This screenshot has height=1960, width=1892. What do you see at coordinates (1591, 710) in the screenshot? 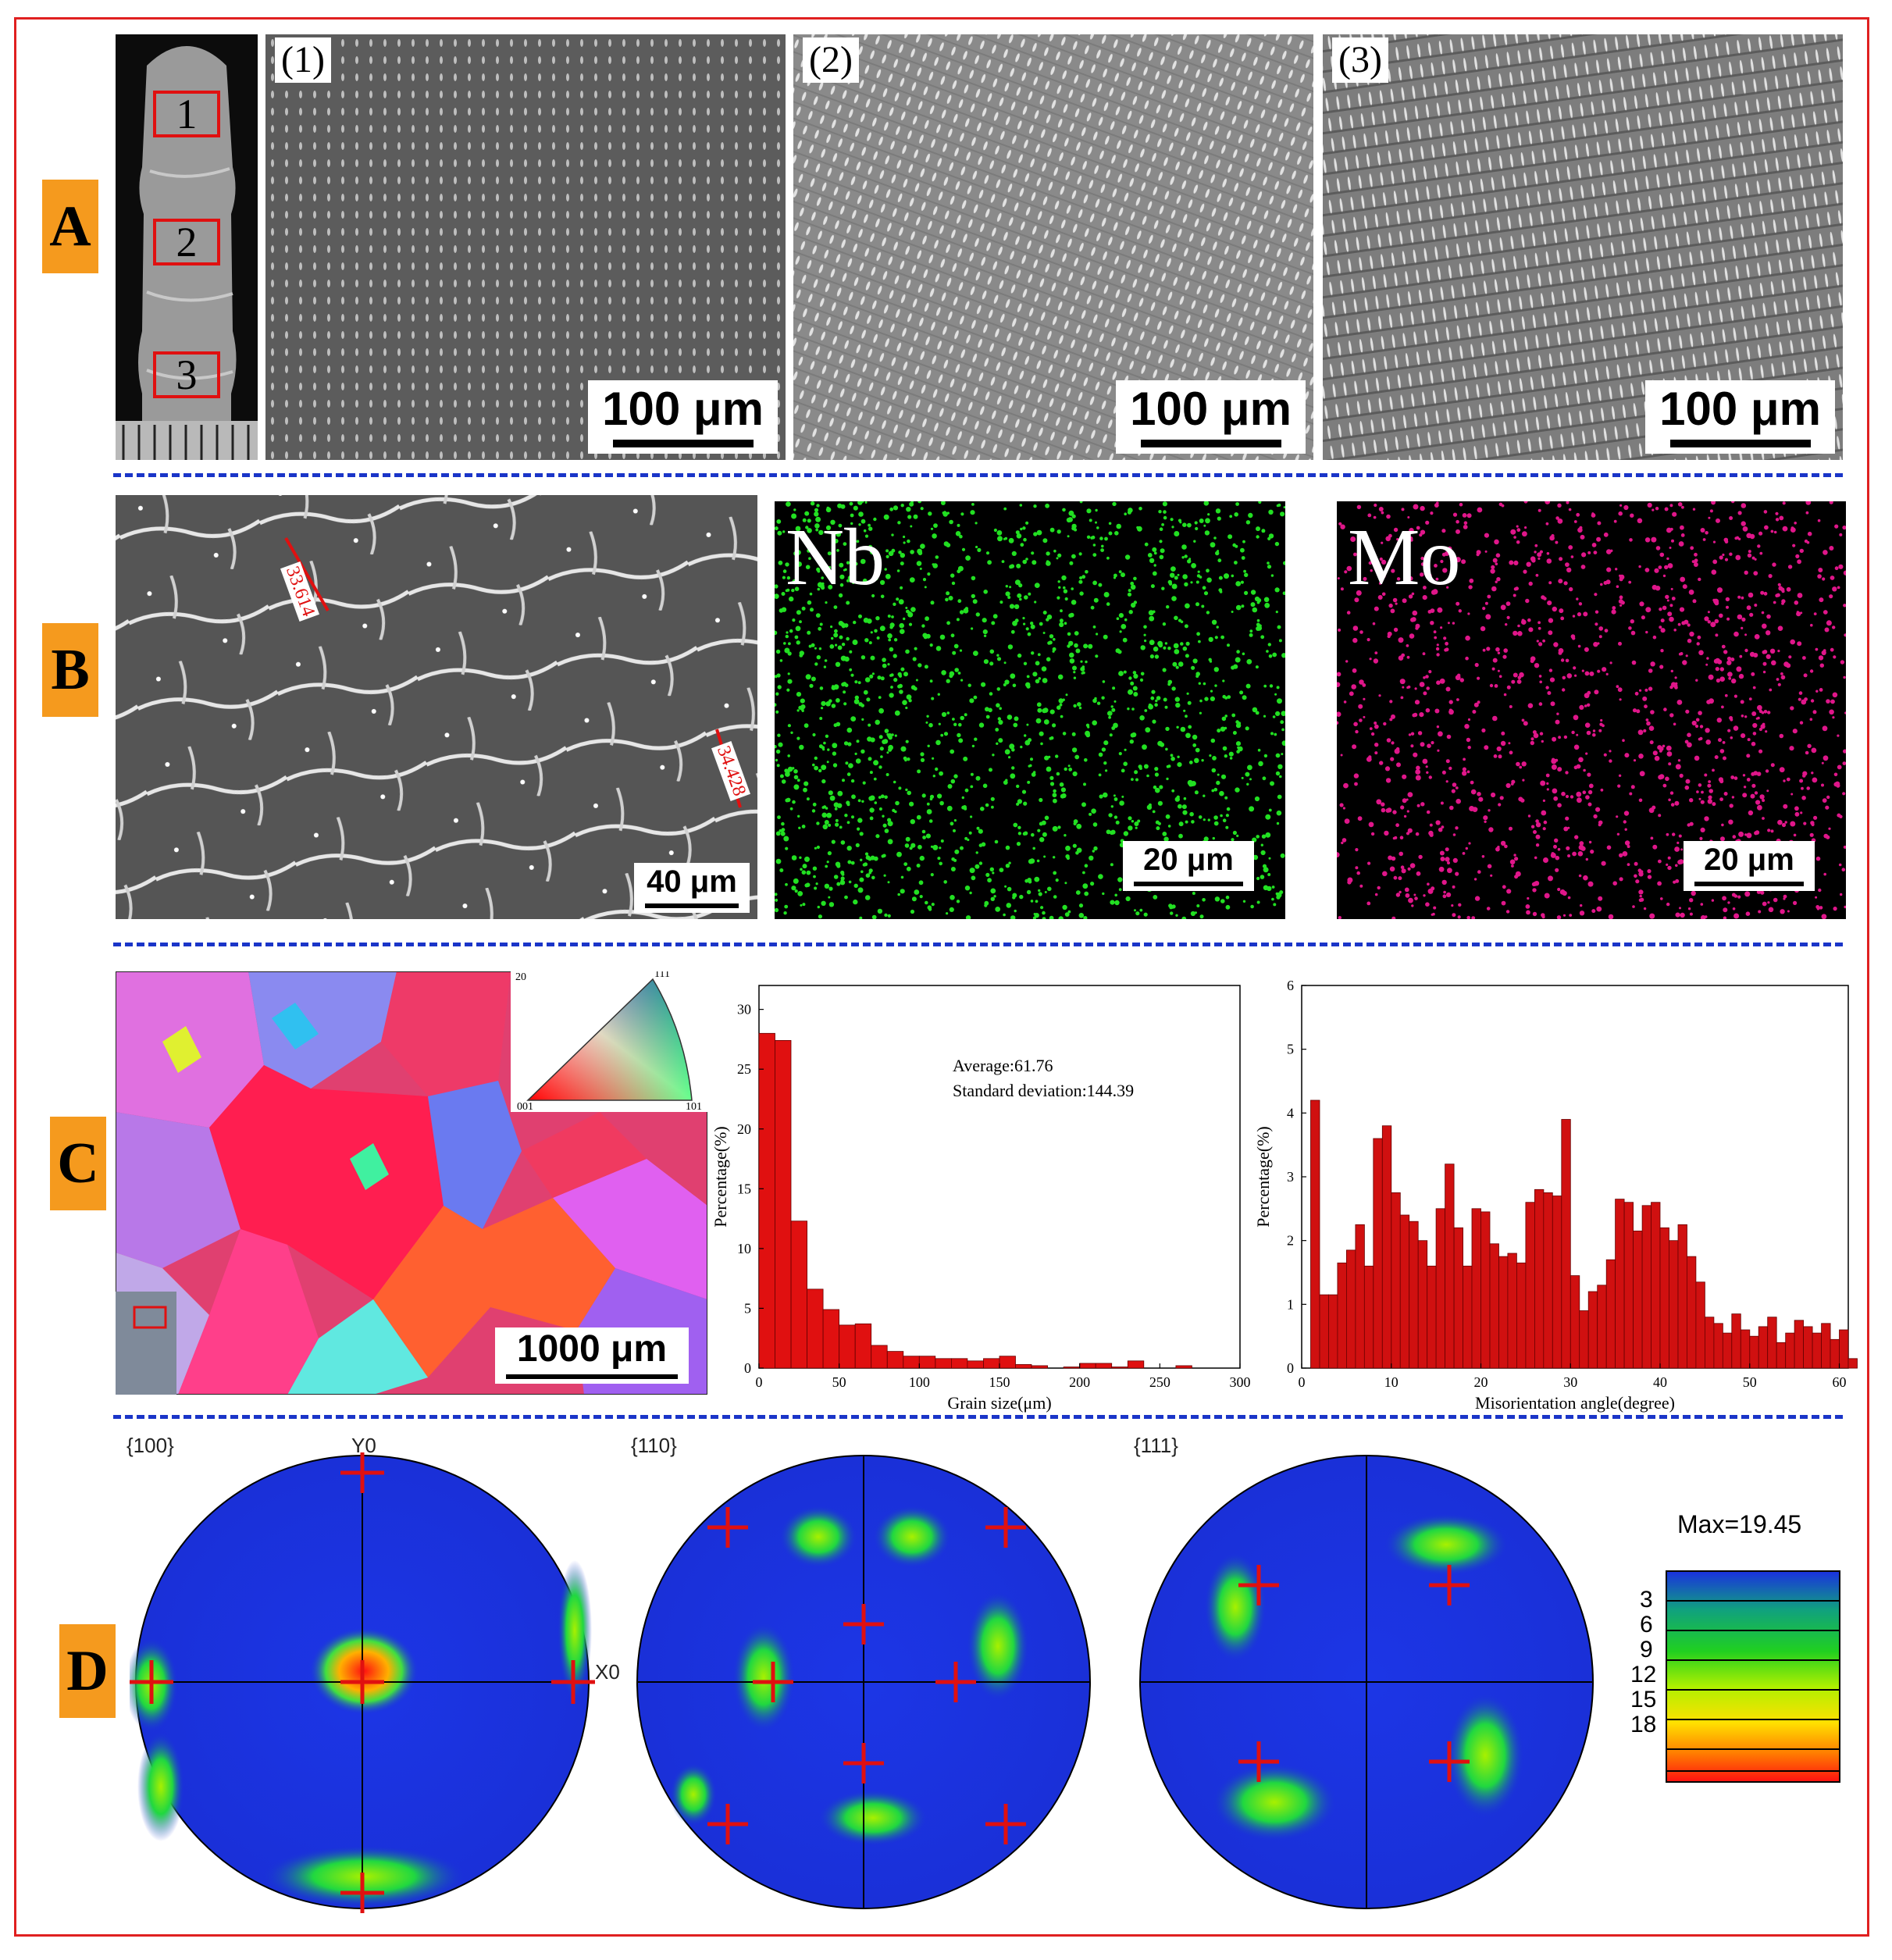
I see `mo-map: Mo 20 μm` at bounding box center [1591, 710].